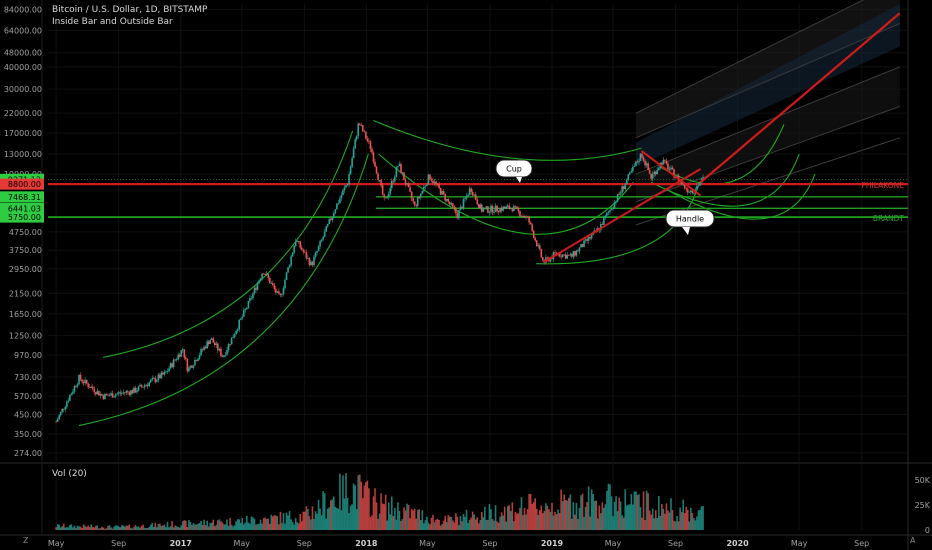  Describe the element at coordinates (25, 293) in the screenshot. I see `price-tick-label: 2150.00` at that location.